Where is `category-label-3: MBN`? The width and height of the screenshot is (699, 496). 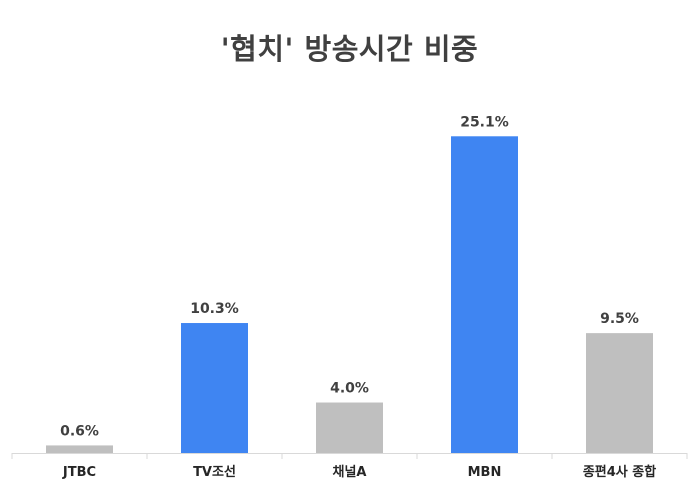
category-label-3: MBN is located at coordinates (485, 472).